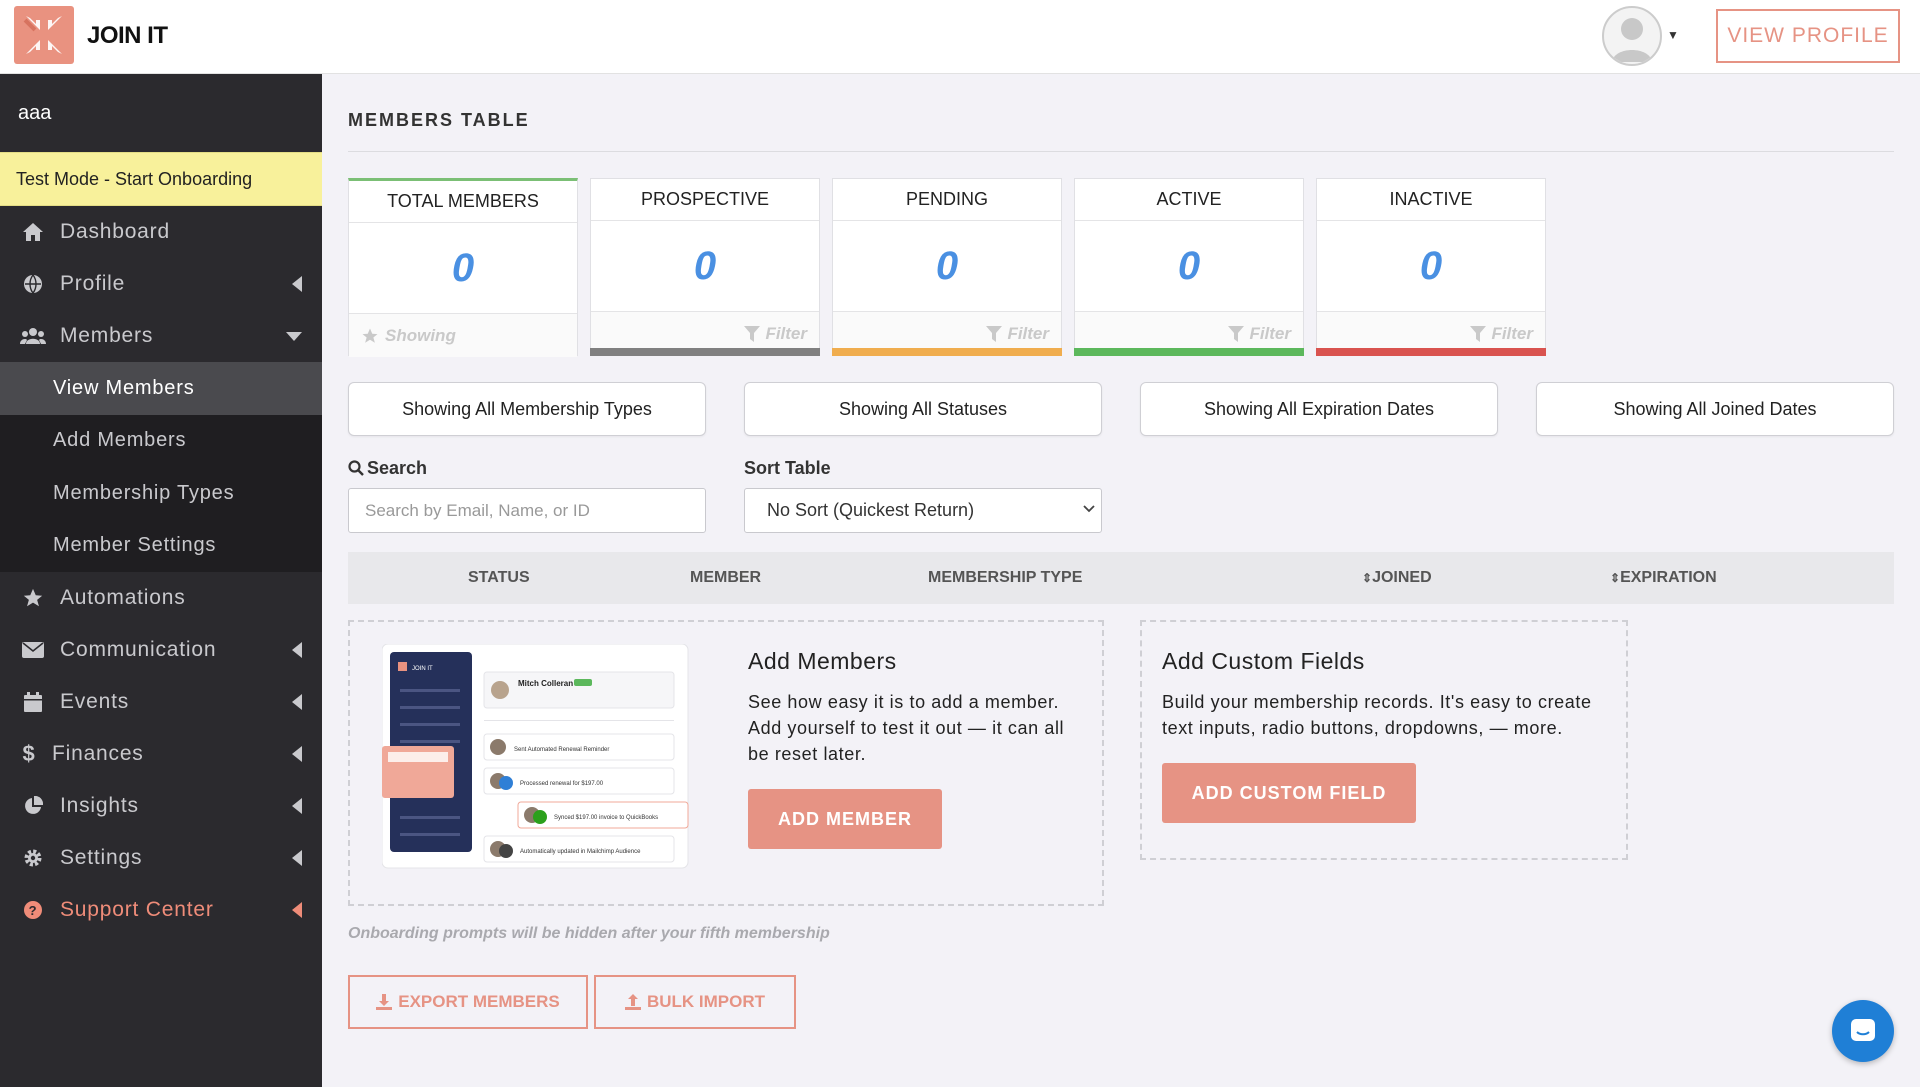 This screenshot has height=1087, width=1920. Describe the element at coordinates (127, 35) in the screenshot. I see `app-name: JOIN IT` at that location.